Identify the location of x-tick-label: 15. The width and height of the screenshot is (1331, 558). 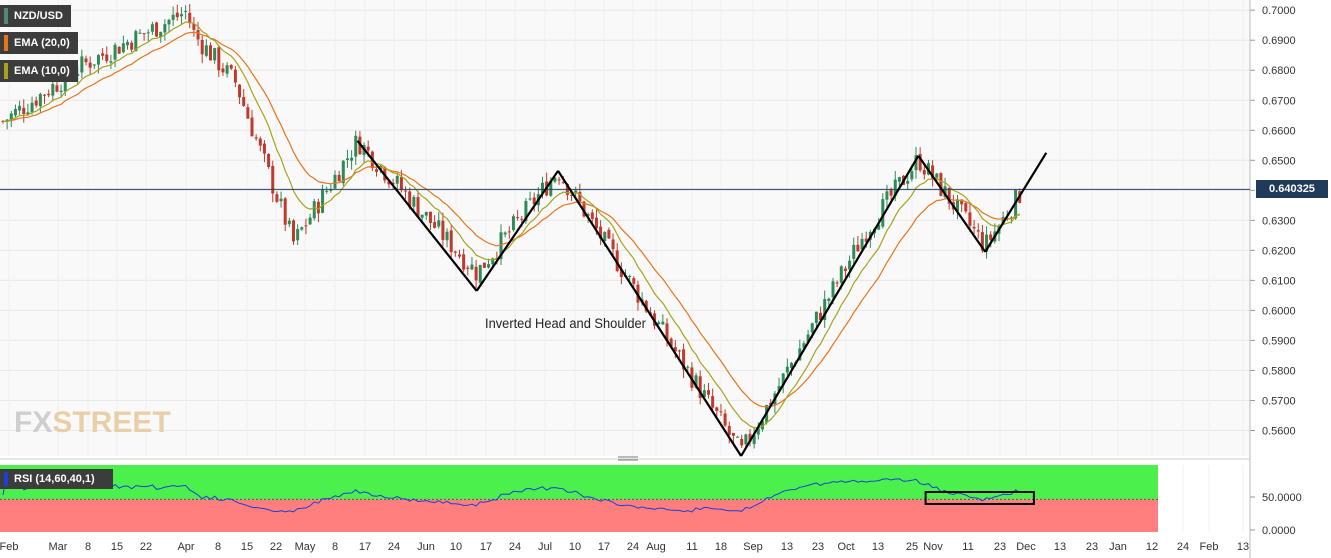
(117, 547).